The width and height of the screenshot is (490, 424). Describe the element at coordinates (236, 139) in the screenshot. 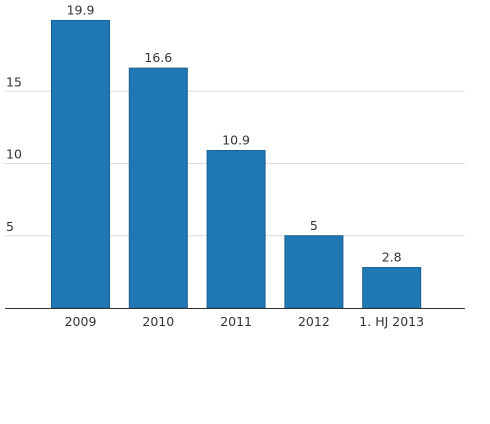

I see `data-label: 10.9` at that location.